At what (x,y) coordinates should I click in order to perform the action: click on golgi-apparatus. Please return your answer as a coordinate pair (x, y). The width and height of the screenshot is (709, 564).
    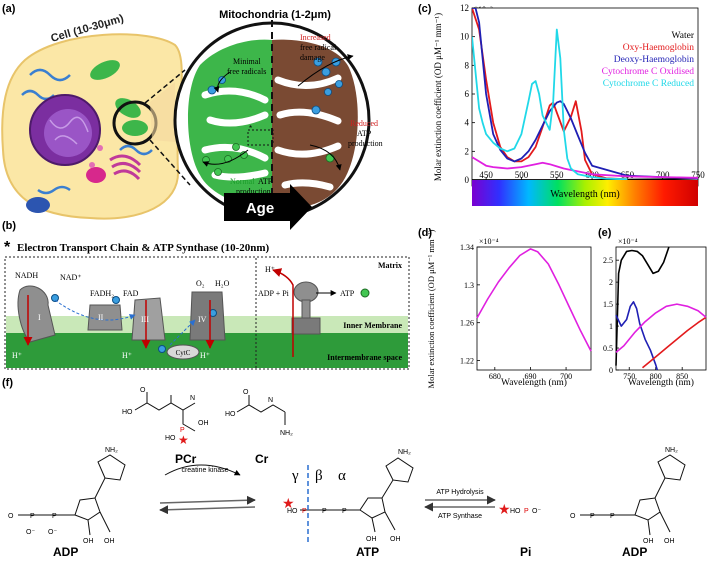
    Looking at the image, I should click on (125, 167).